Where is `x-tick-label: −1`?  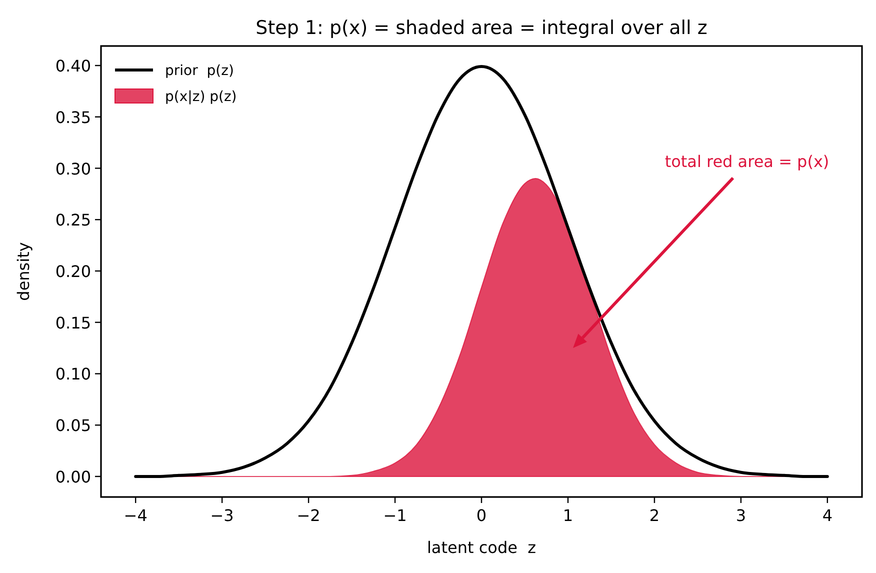 x-tick-label: −1 is located at coordinates (395, 515).